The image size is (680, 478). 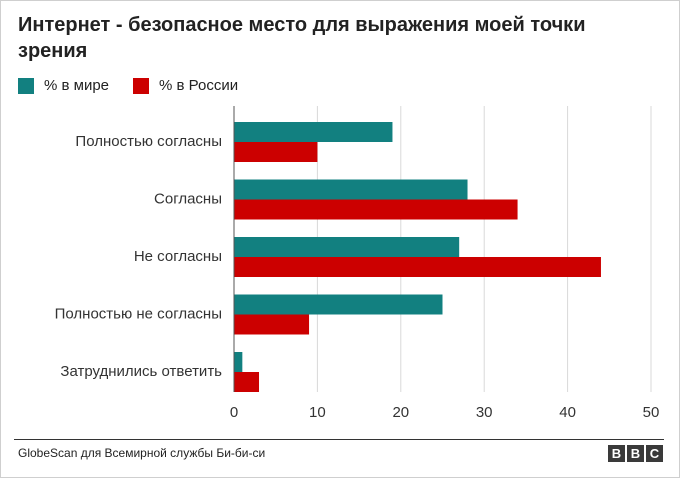 I want to click on legend-swatch-world, so click(x=26, y=85).